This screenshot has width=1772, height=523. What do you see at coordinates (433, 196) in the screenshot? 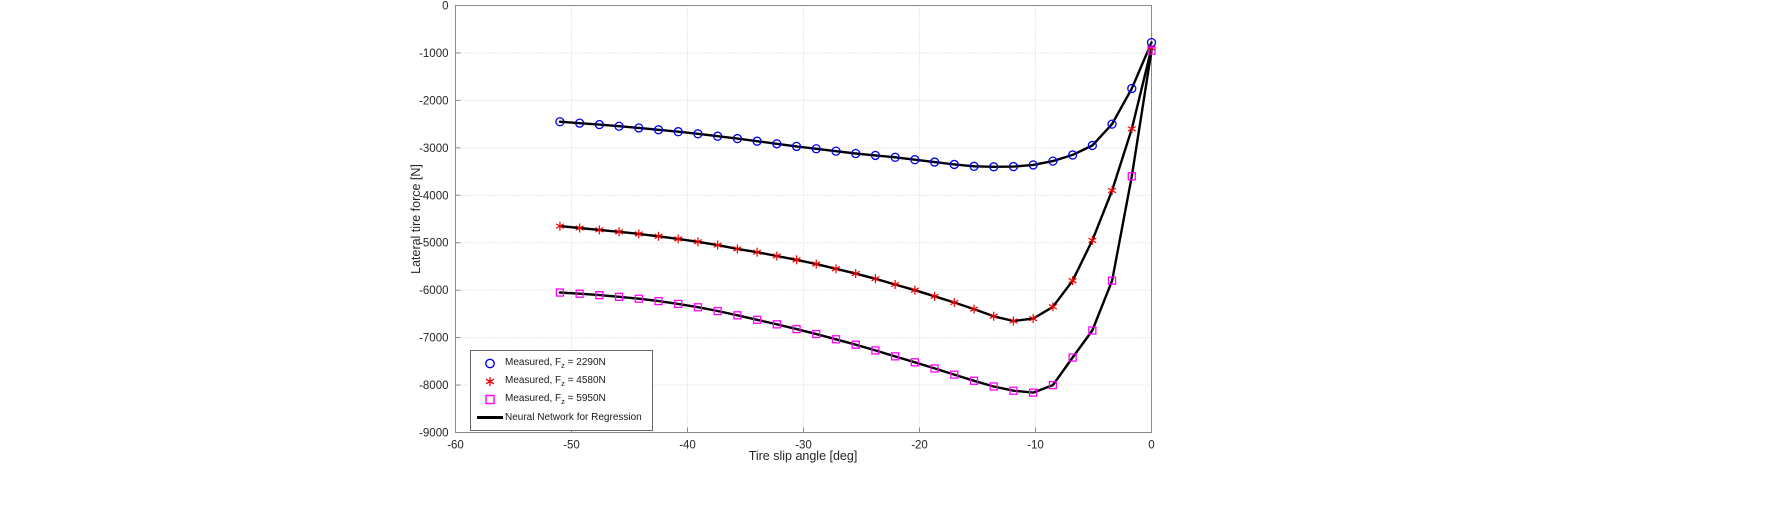
I see `y-tick-label: -4000` at bounding box center [433, 196].